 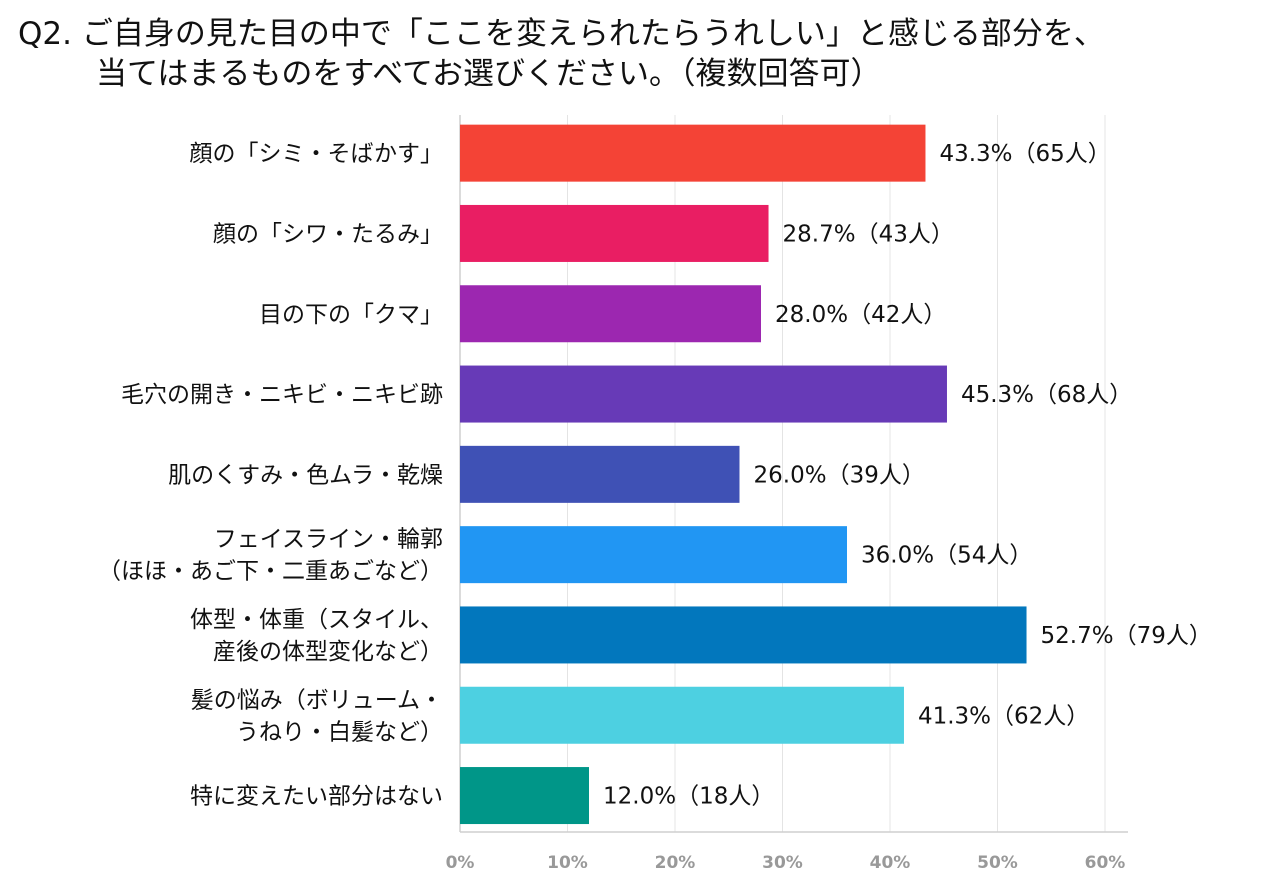 I want to click on category-label-line: （ほほ・あご下・二重あごなど）, so click(x=270, y=572).